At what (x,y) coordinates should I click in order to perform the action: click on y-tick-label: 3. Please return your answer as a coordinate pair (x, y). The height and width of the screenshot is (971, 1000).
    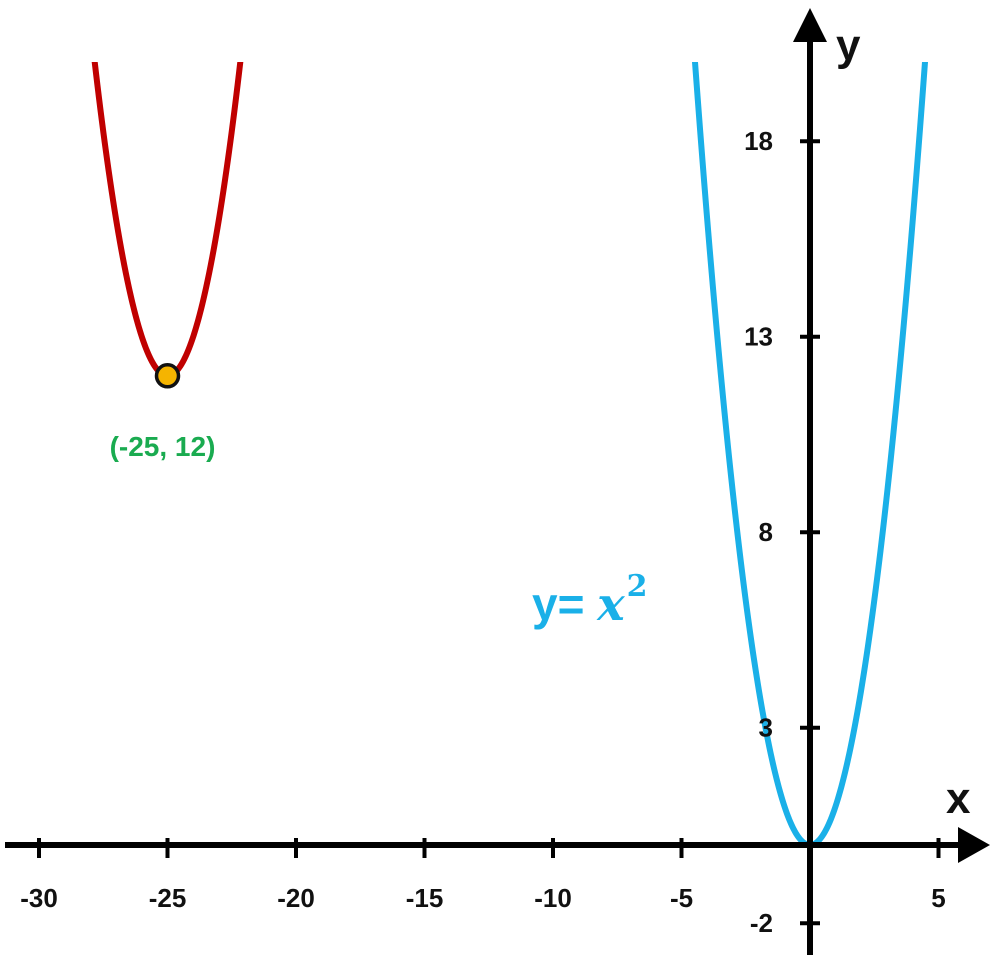
    Looking at the image, I should click on (766, 728).